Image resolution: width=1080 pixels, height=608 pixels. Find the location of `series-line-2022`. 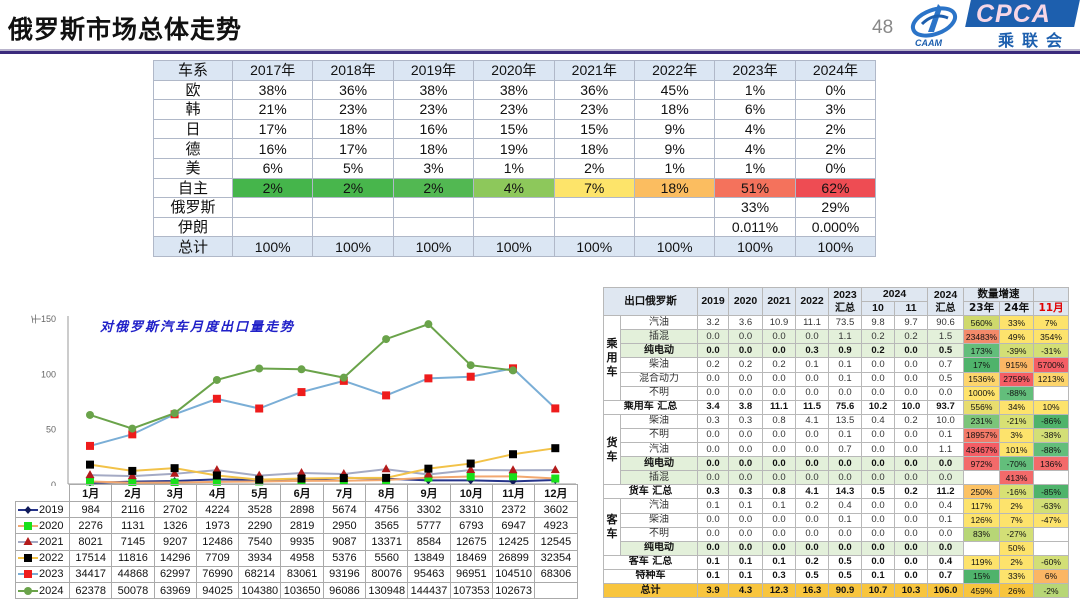

series-line-2022 is located at coordinates (322, 464).